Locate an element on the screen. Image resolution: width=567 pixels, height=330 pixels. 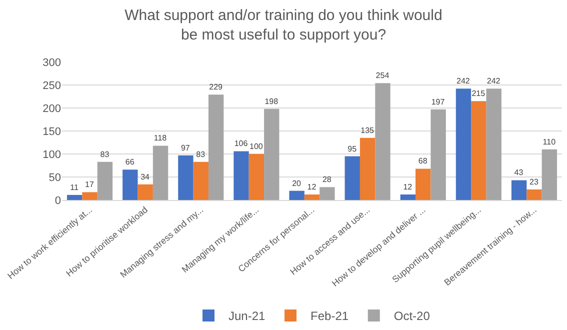
y-tick-label: 150 is located at coordinates (51, 132).